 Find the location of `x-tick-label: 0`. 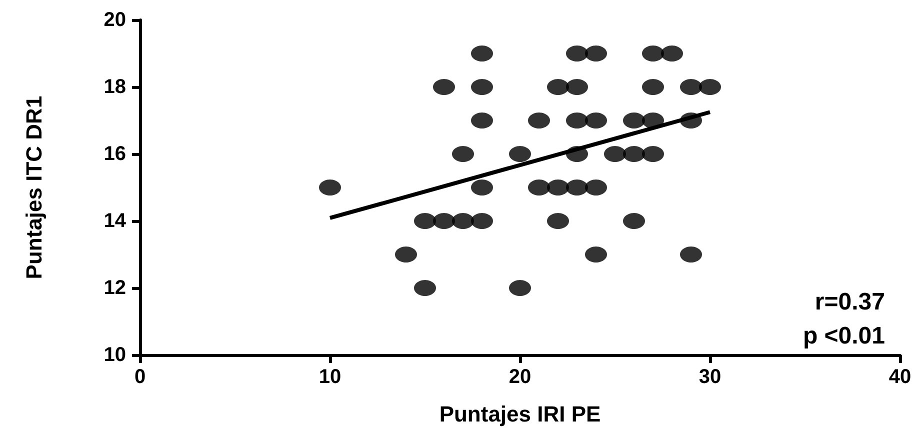

x-tick-label: 0 is located at coordinates (140, 377).